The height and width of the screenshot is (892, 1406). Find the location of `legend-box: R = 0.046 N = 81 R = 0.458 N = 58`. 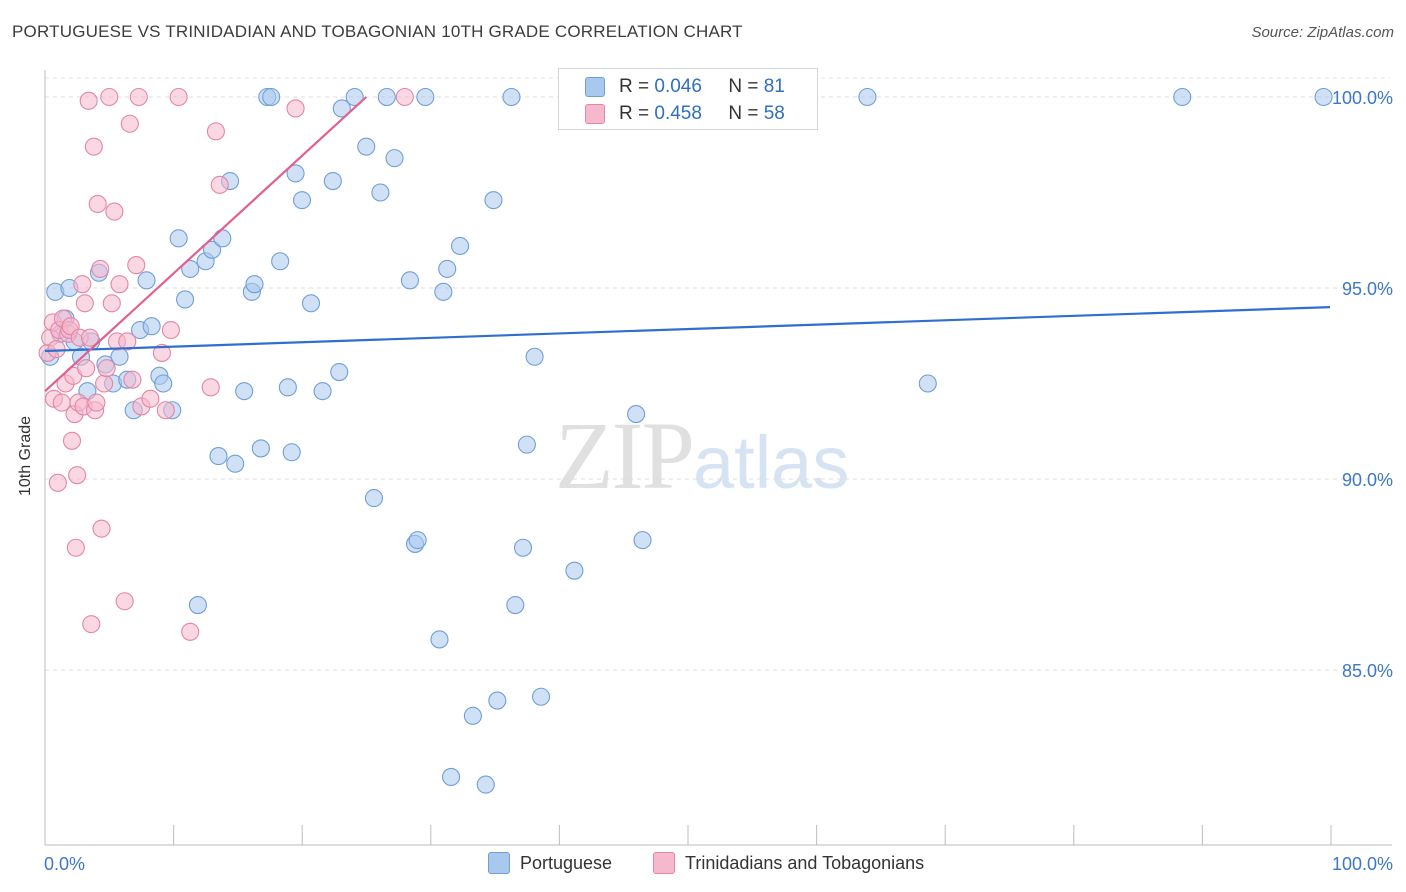

legend-box: R = 0.046 N = 81 R = 0.458 N = 58 is located at coordinates (688, 99).